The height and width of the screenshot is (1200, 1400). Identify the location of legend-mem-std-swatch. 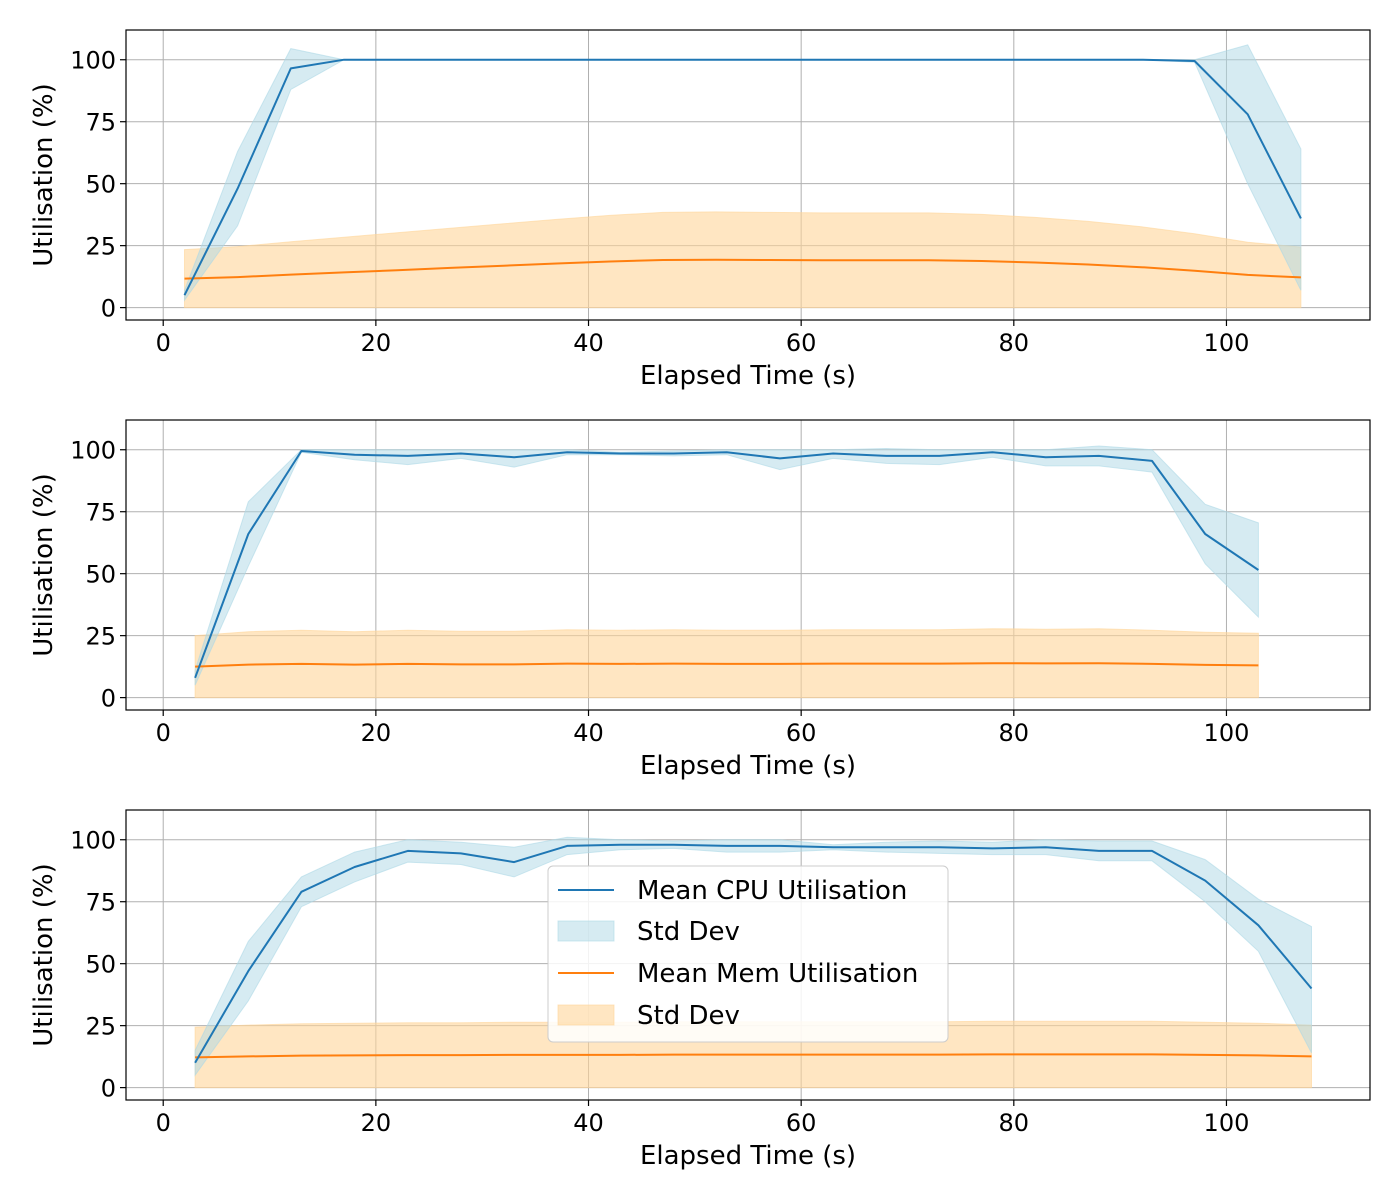
(586, 1015).